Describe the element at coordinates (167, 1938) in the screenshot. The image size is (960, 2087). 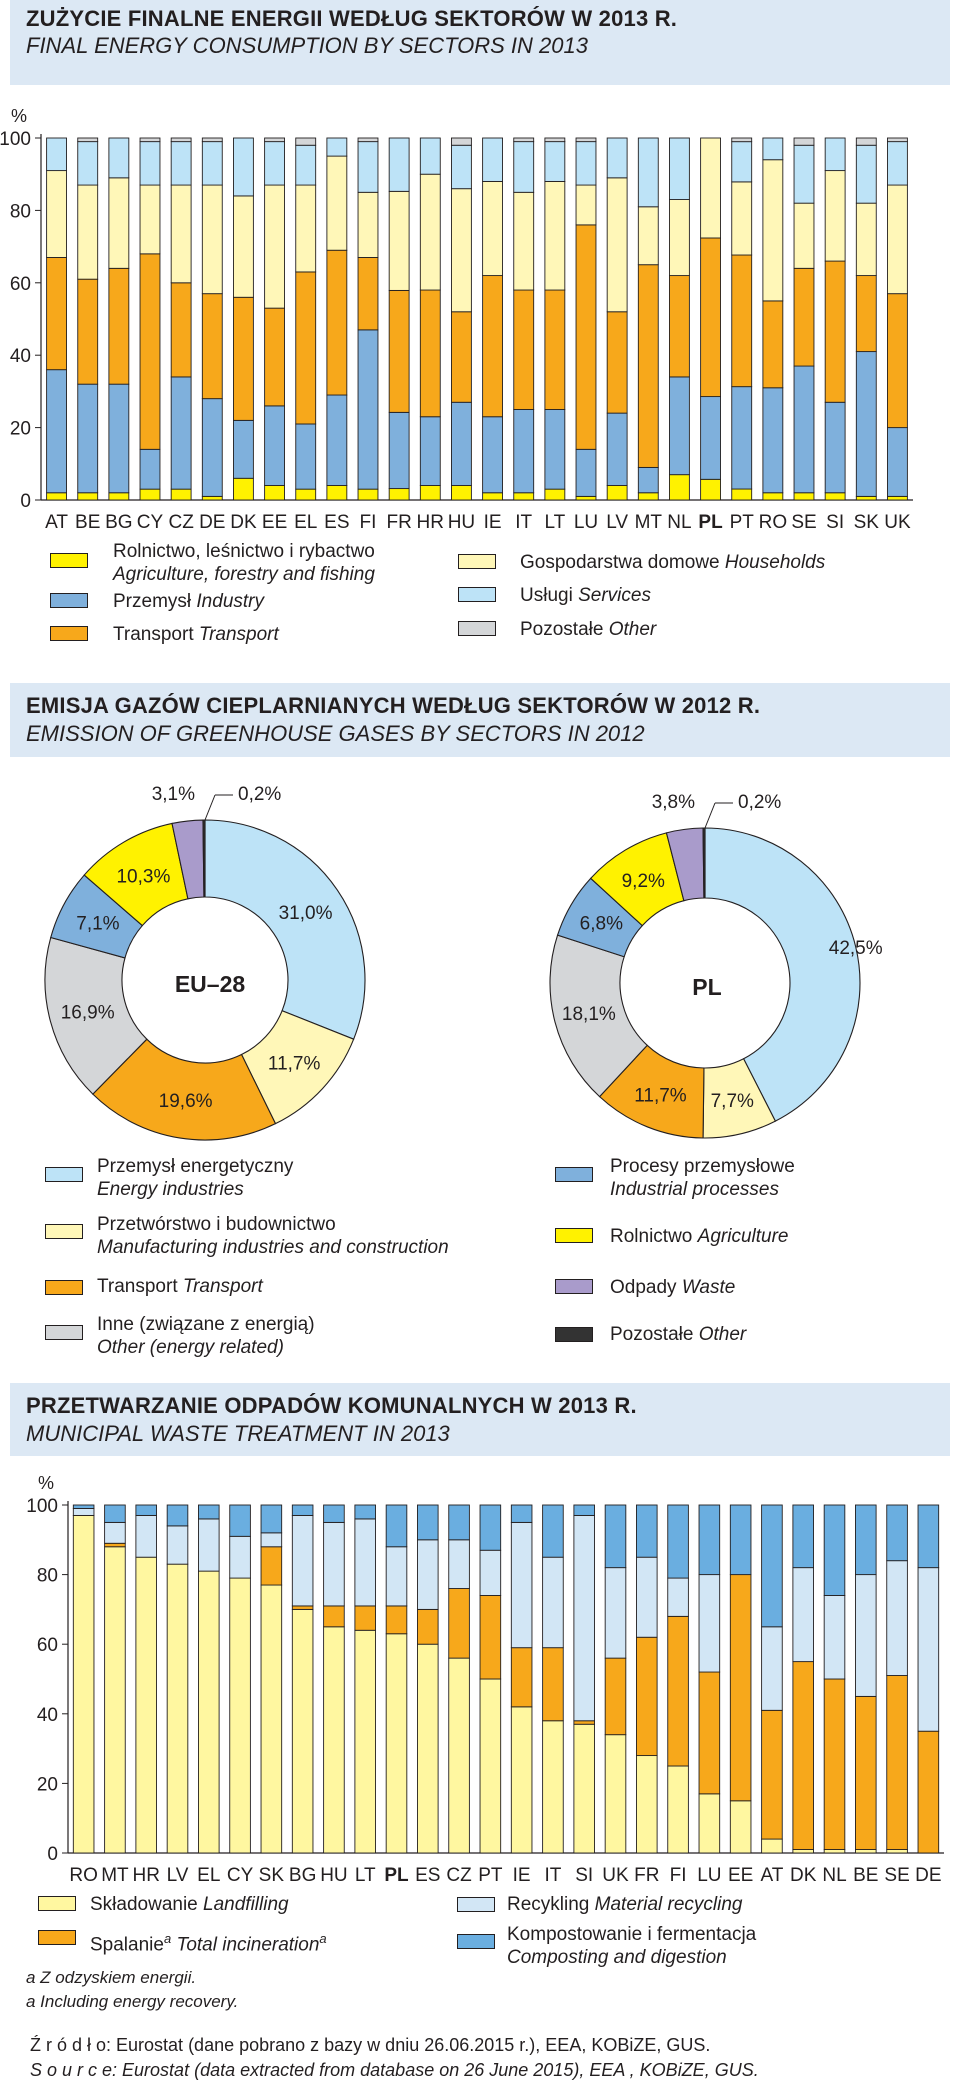
I see `legend-sup: a` at that location.